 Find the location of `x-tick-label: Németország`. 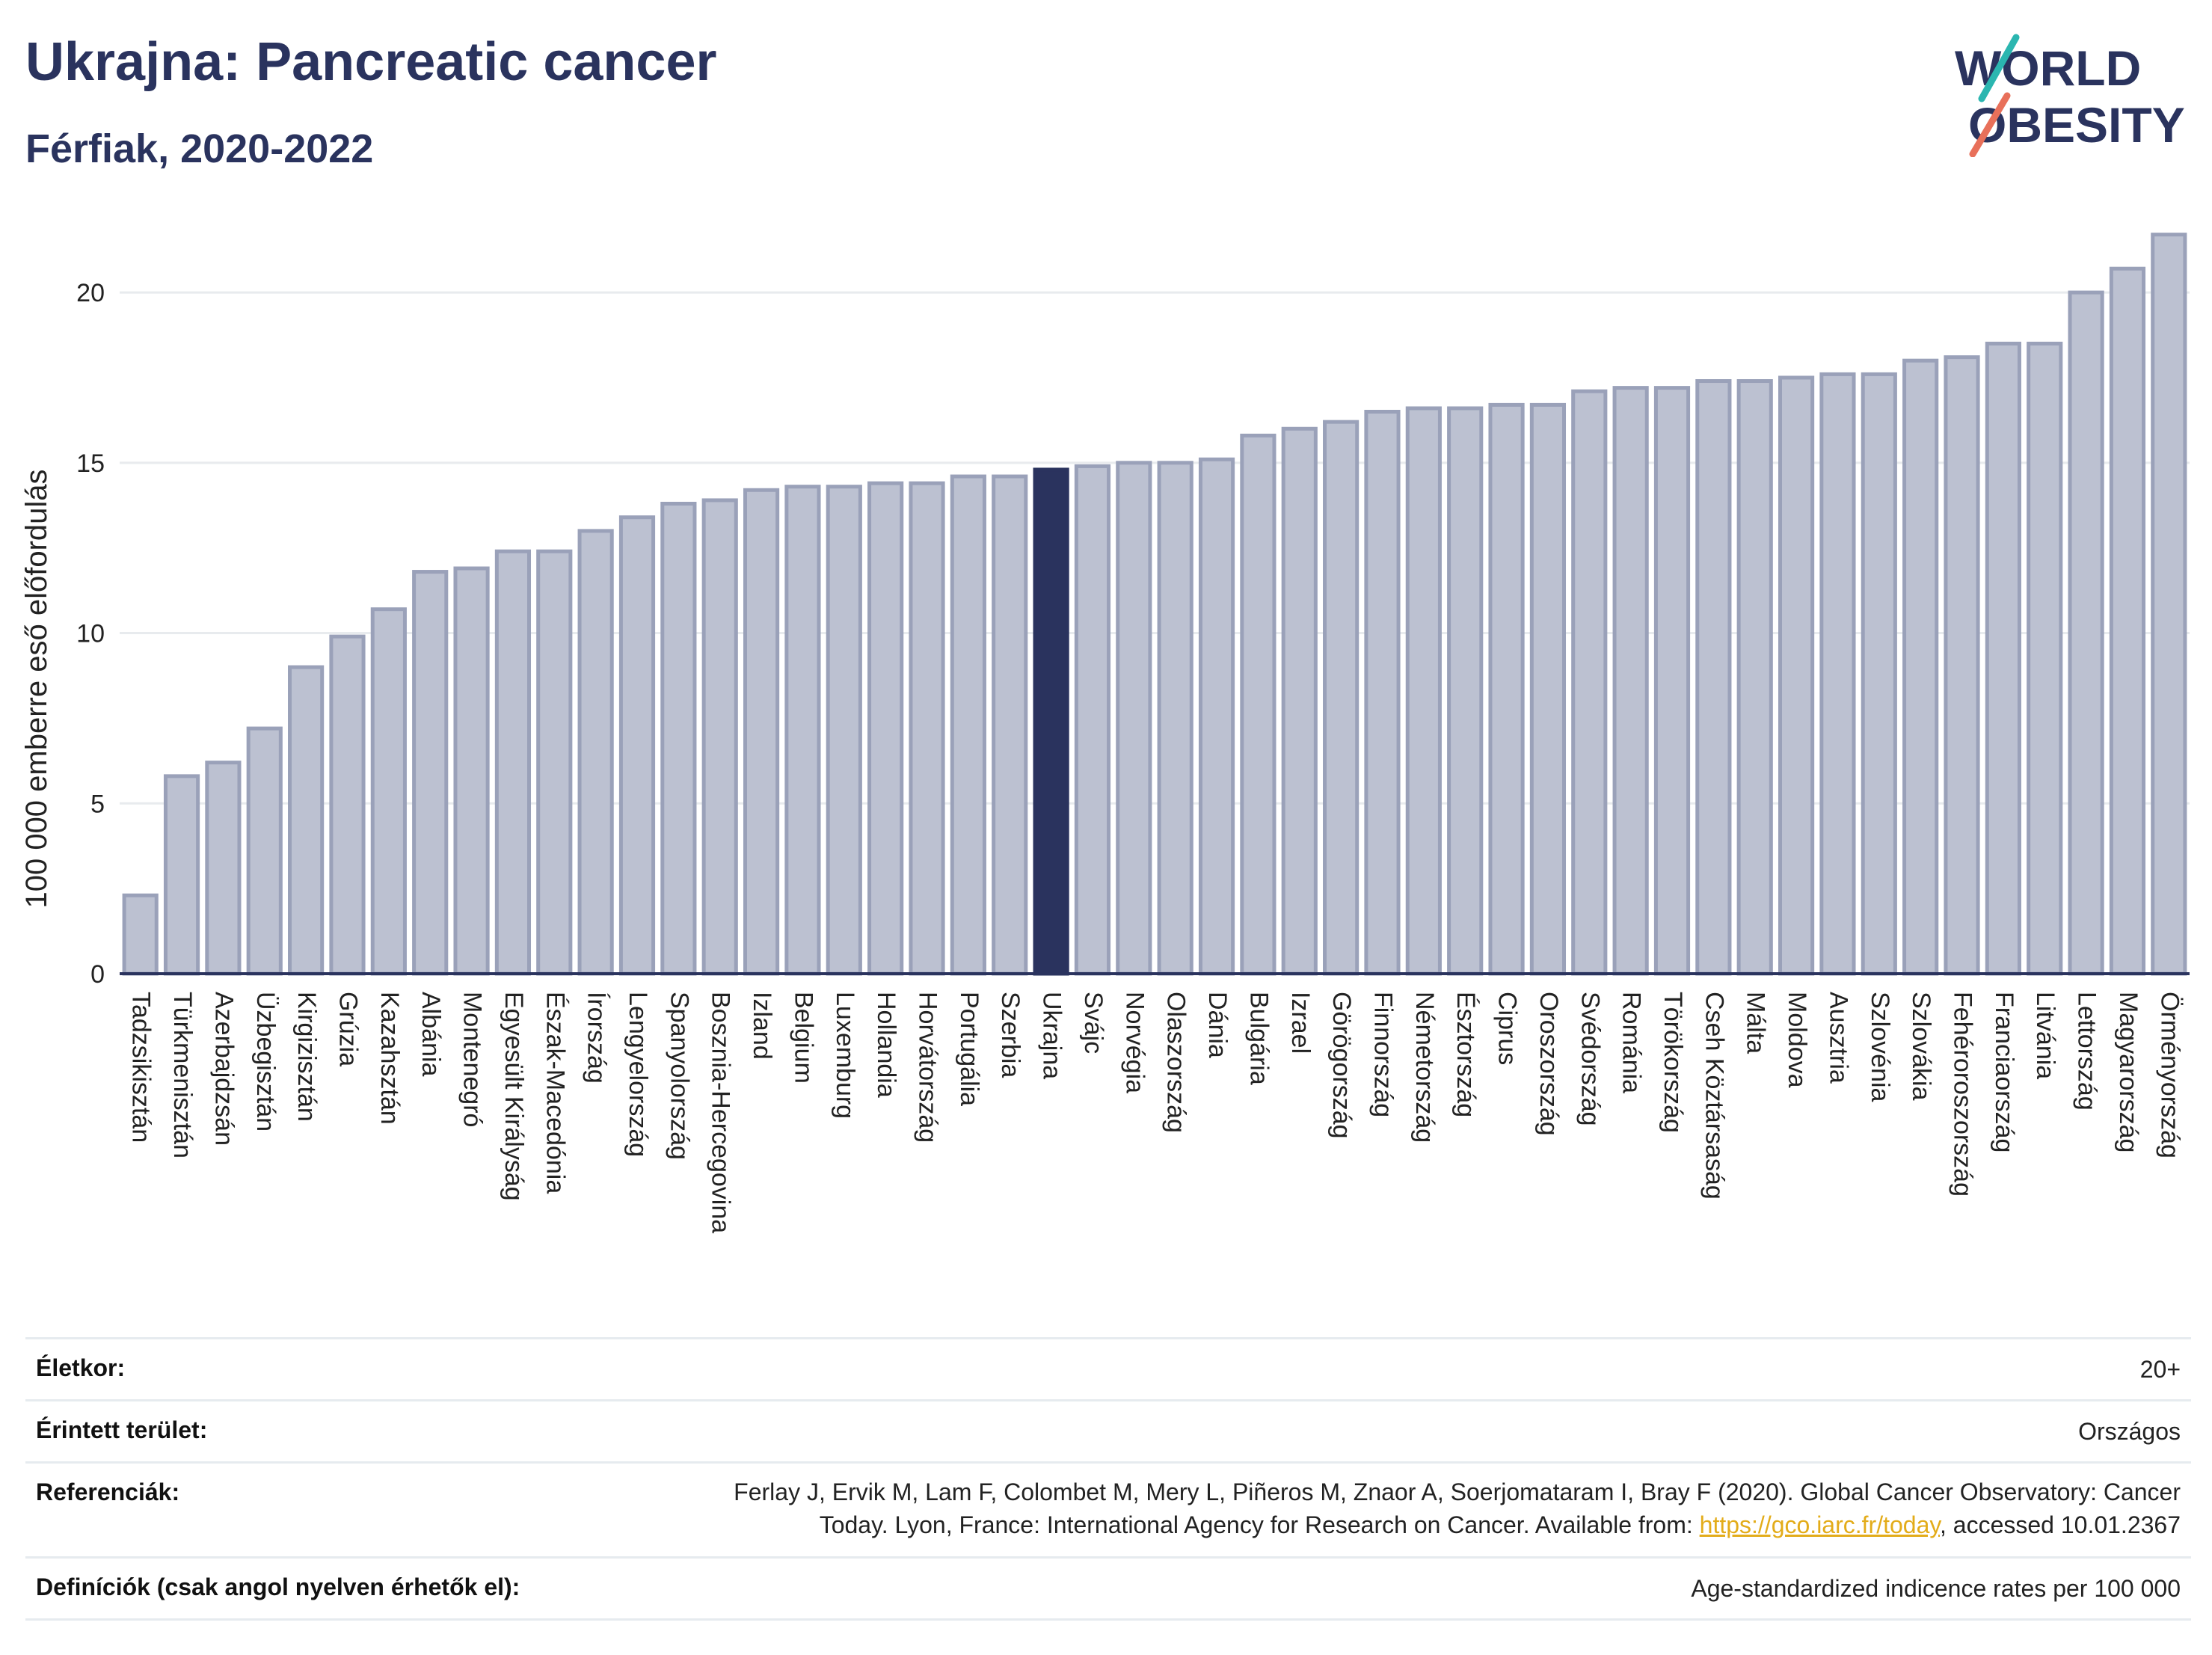

x-tick-label: Németország is located at coordinates (1424, 1067).